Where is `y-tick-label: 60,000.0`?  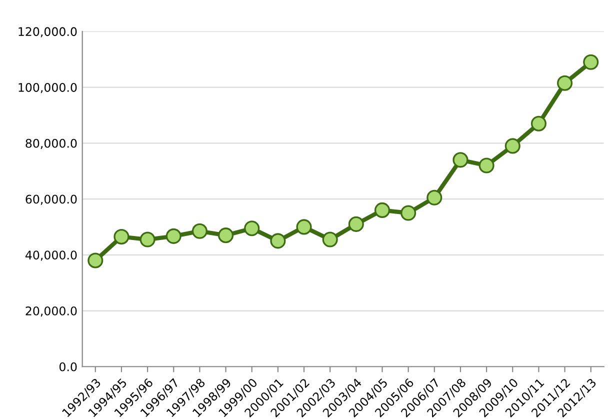 y-tick-label: 60,000.0 is located at coordinates (51, 199).